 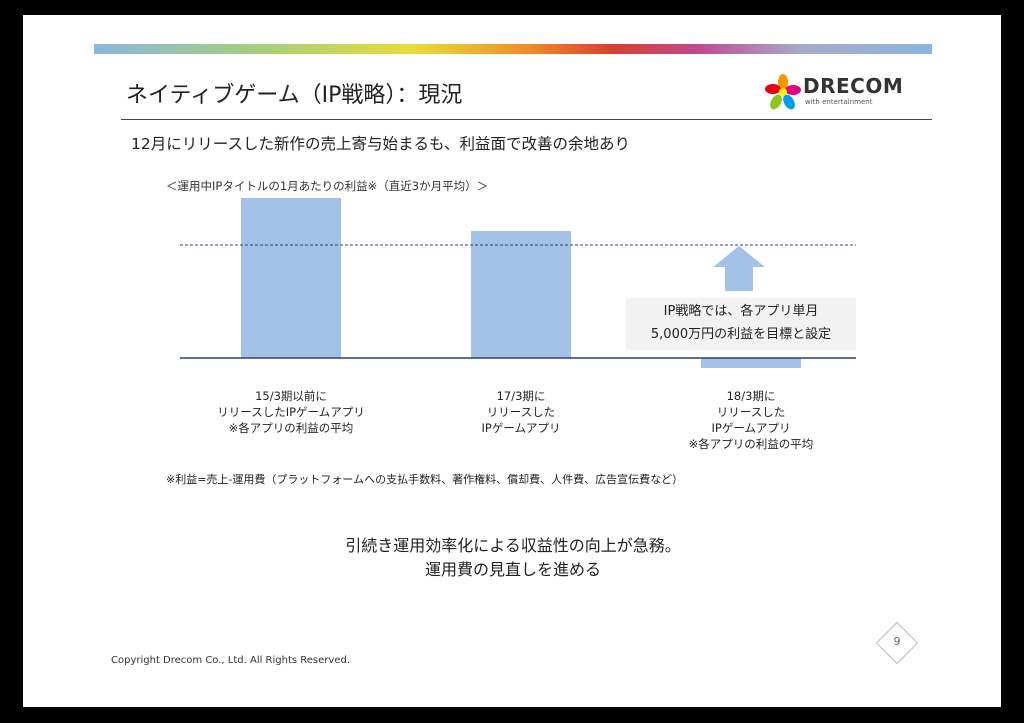 I want to click on flower-logo-icon, so click(x=783, y=92).